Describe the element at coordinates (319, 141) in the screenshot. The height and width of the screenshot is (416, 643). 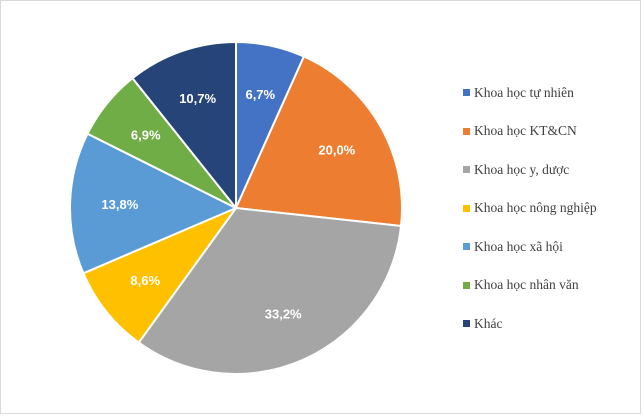
I see `pie-slice-khoa-hoc-kt-cn` at that location.